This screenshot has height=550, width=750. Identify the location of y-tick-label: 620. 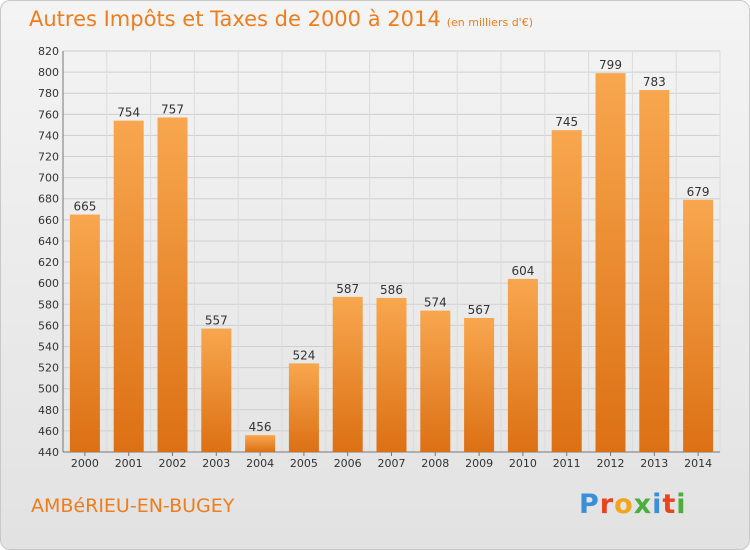
(48, 262).